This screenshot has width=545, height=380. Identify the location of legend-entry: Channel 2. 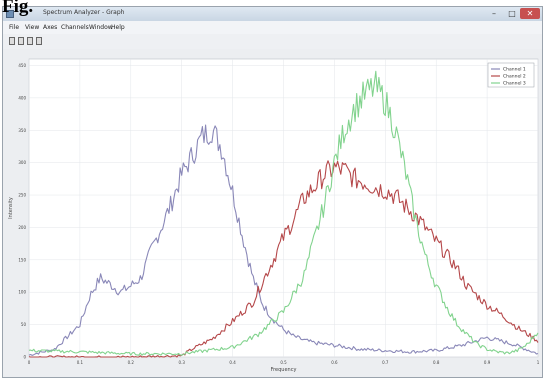
(514, 77).